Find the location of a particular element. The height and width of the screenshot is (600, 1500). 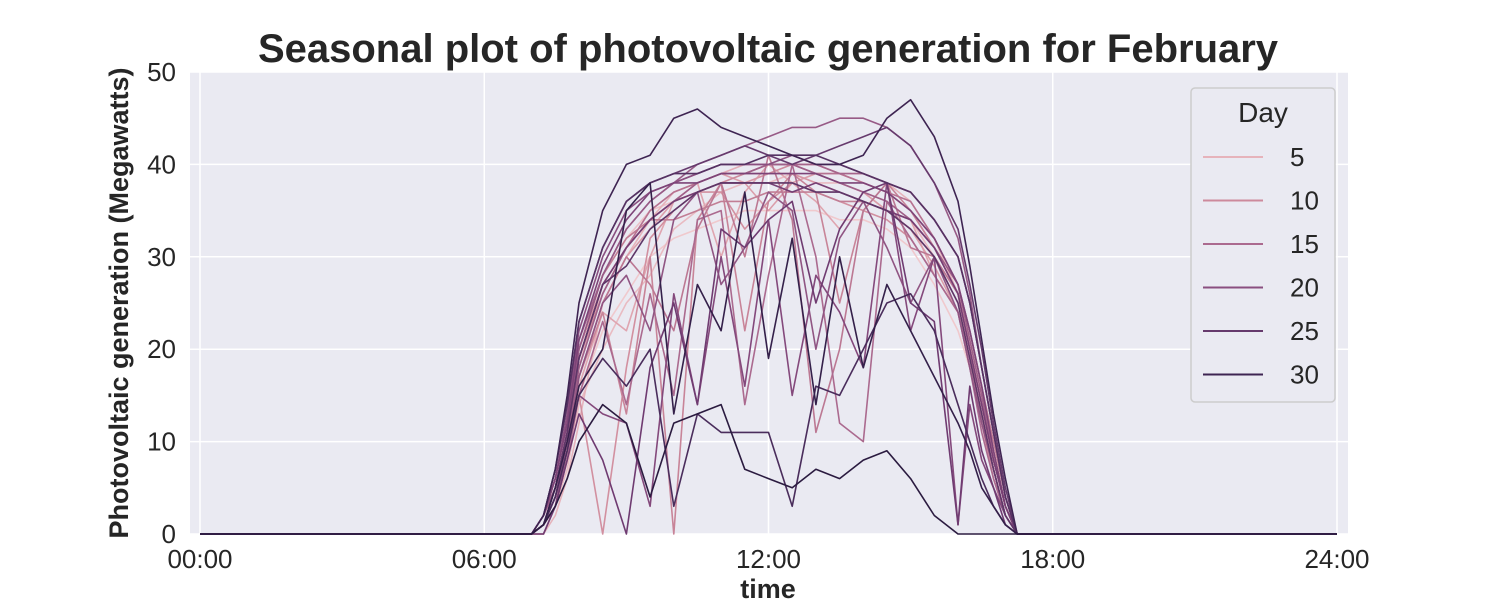

y-tick-label: 50 is located at coordinates (161, 72).